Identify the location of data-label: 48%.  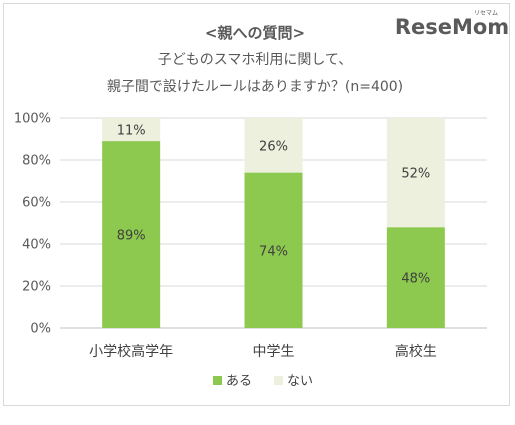
(415, 279).